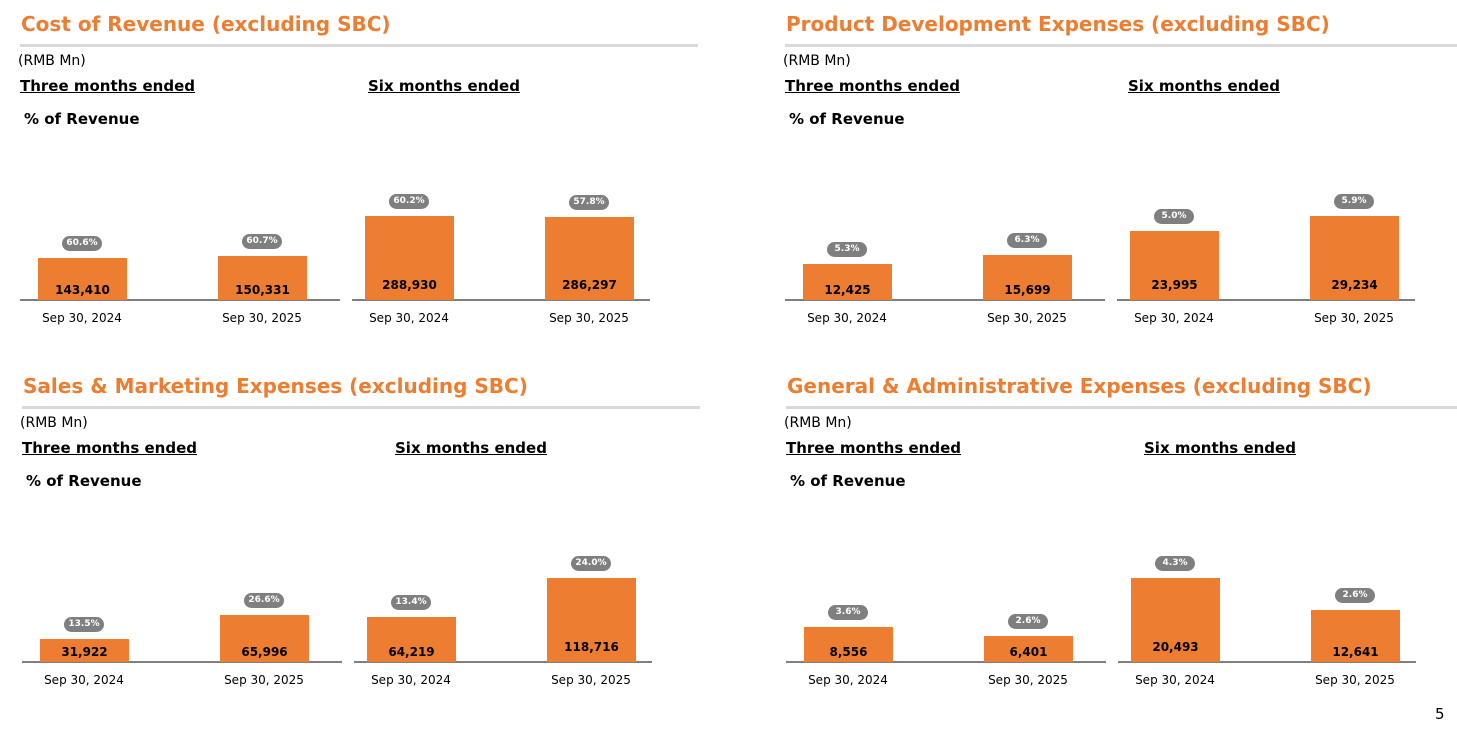 The image size is (1457, 729). What do you see at coordinates (264, 652) in the screenshot?
I see `bar-value-label: 65,996` at bounding box center [264, 652].